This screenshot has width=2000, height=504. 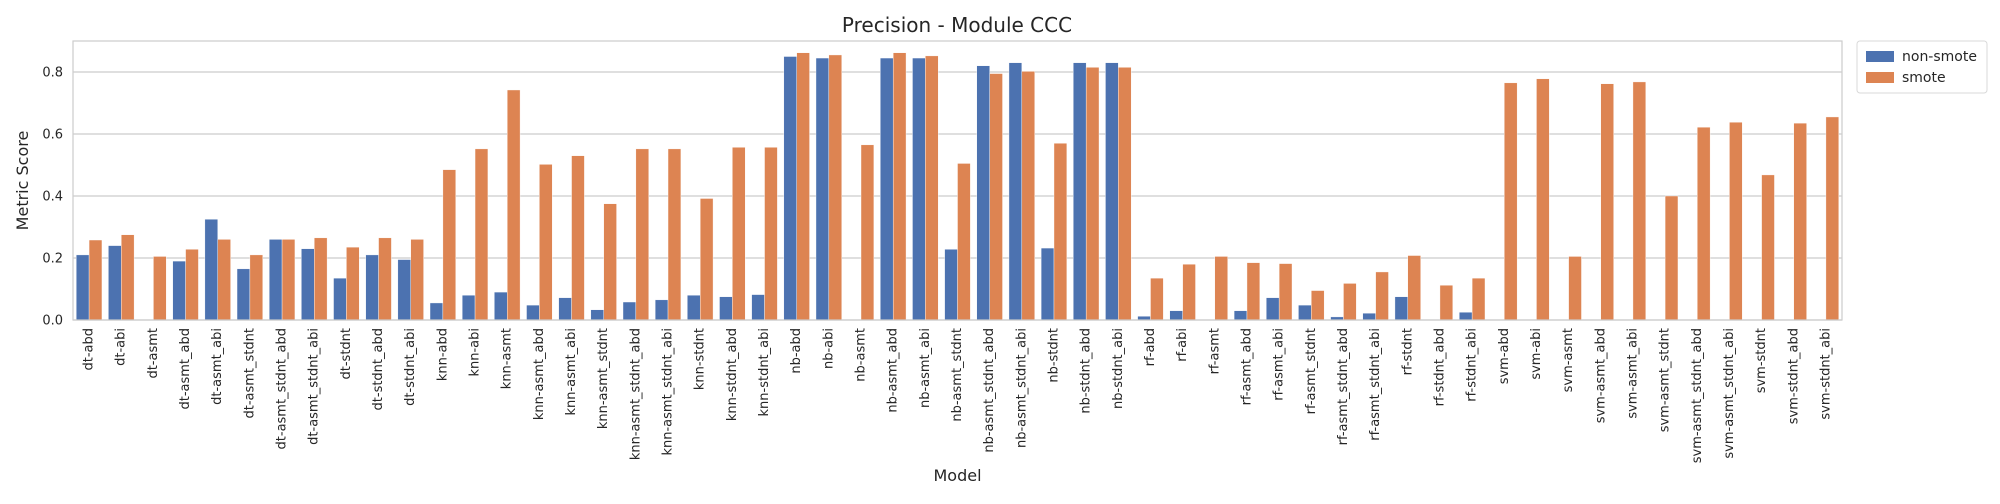 I want to click on x-tick-label: dt-stdnt, so click(x=346, y=354).